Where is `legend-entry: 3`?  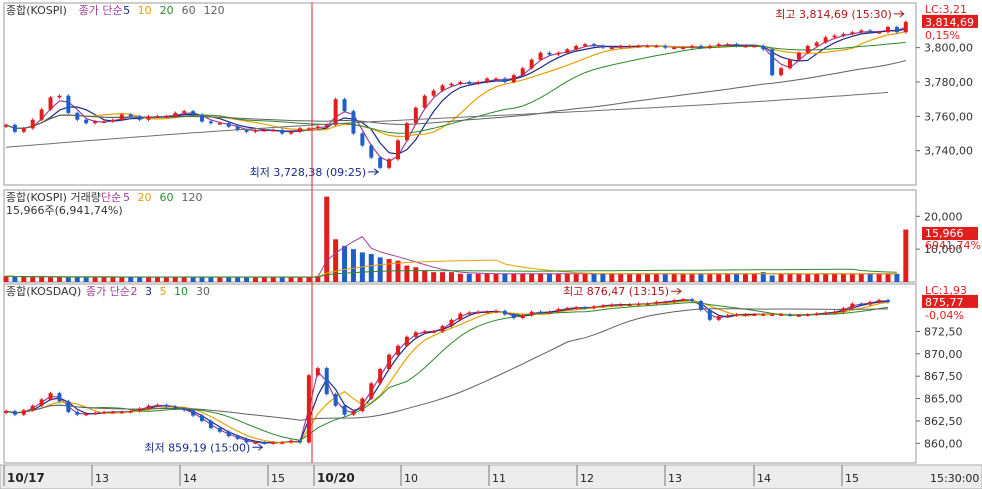 legend-entry: 3 is located at coordinates (148, 291).